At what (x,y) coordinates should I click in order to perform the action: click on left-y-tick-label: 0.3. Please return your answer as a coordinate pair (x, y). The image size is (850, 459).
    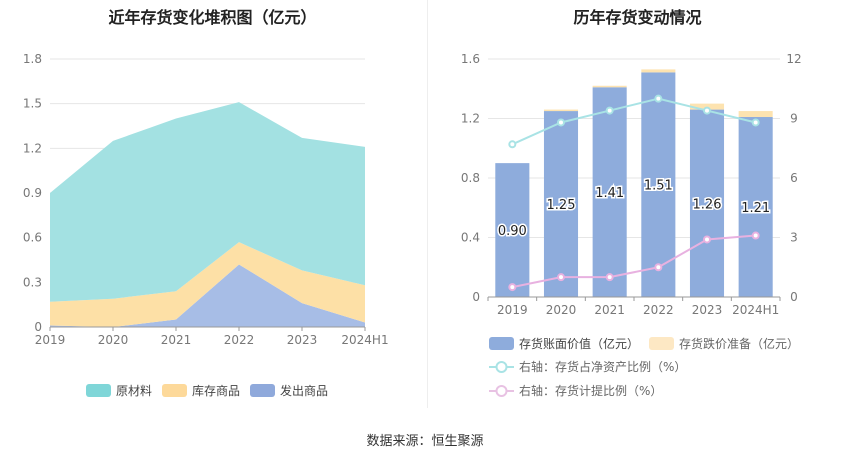
    Looking at the image, I should click on (32, 282).